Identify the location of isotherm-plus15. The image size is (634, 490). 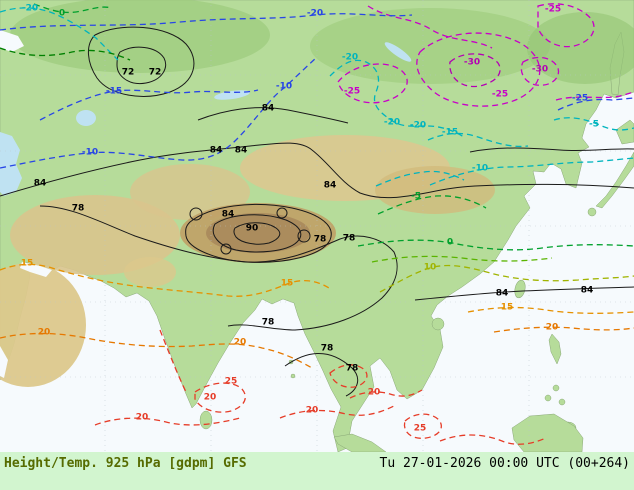
(317, 288).